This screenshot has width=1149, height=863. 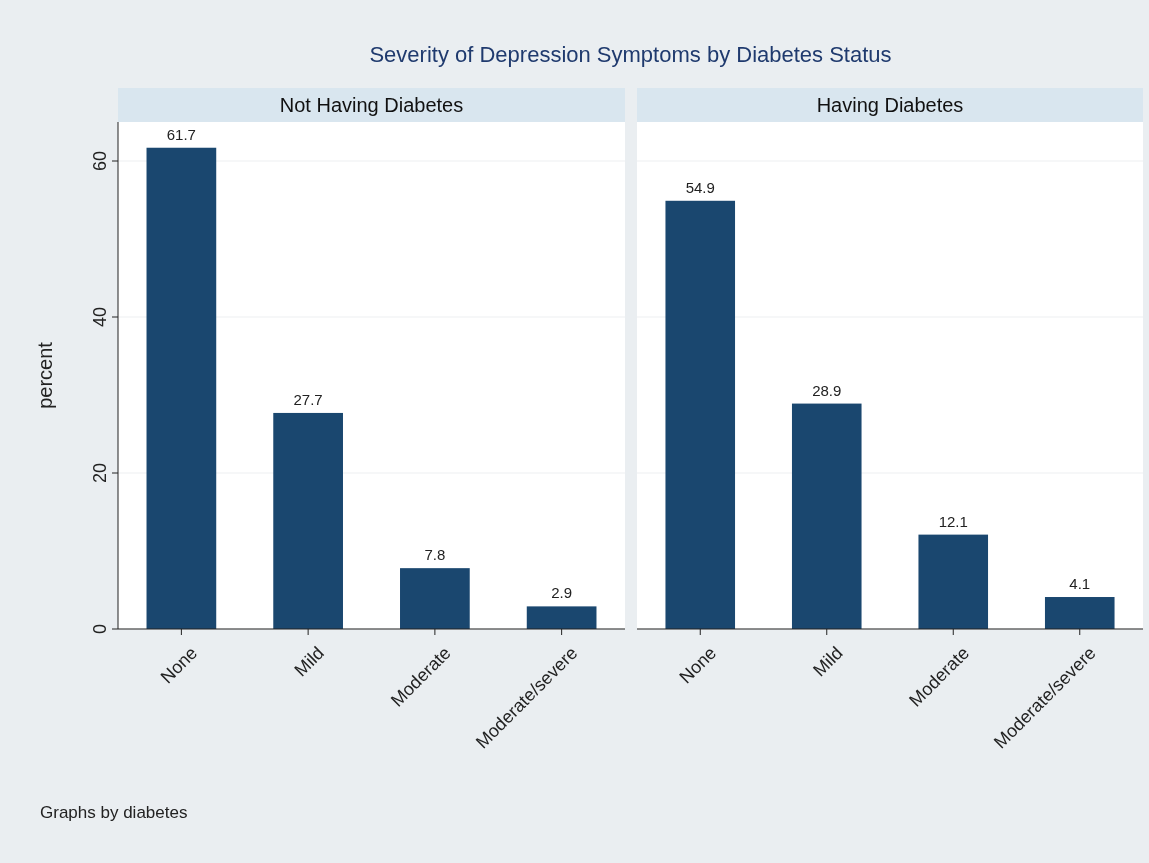 What do you see at coordinates (181, 134) in the screenshot?
I see `data-label: 61.7` at bounding box center [181, 134].